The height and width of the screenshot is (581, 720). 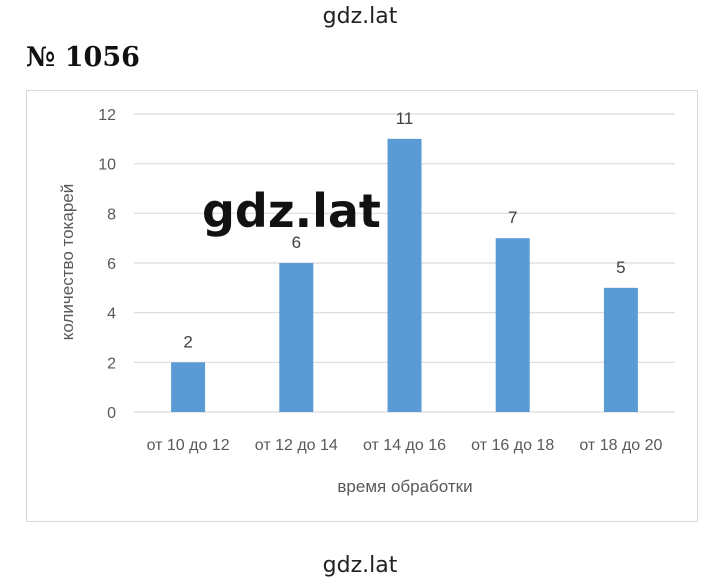 I want to click on y-tick-label: 12, so click(x=107, y=115).